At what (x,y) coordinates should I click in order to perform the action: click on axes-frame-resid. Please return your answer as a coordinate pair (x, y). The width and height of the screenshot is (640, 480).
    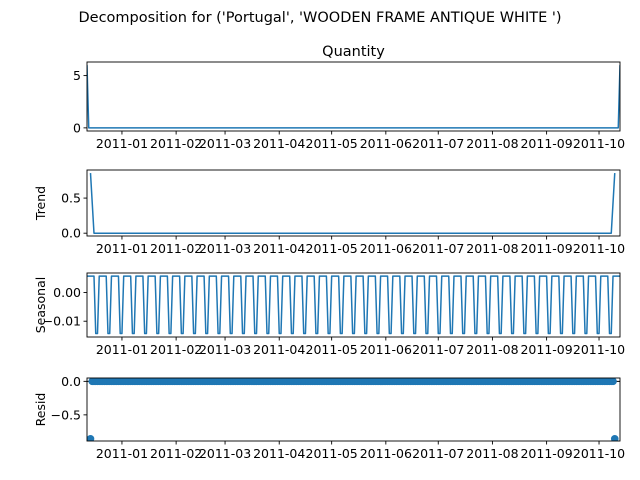
    Looking at the image, I should click on (353, 409).